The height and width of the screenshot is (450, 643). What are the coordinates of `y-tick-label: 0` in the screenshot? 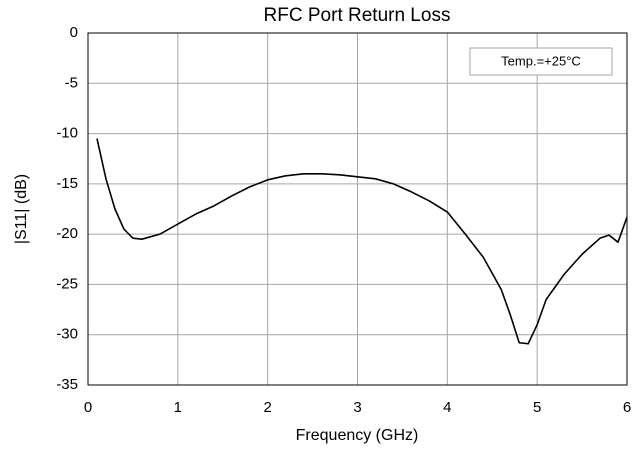 It's located at (74, 32).